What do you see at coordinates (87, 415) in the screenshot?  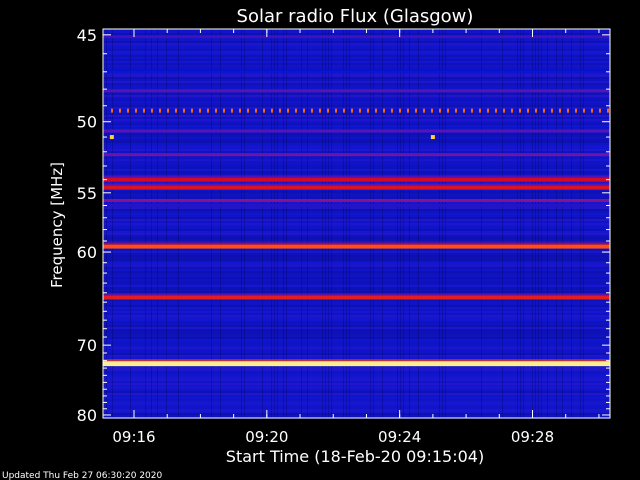 I see `y-tick-label: 80` at bounding box center [87, 415].